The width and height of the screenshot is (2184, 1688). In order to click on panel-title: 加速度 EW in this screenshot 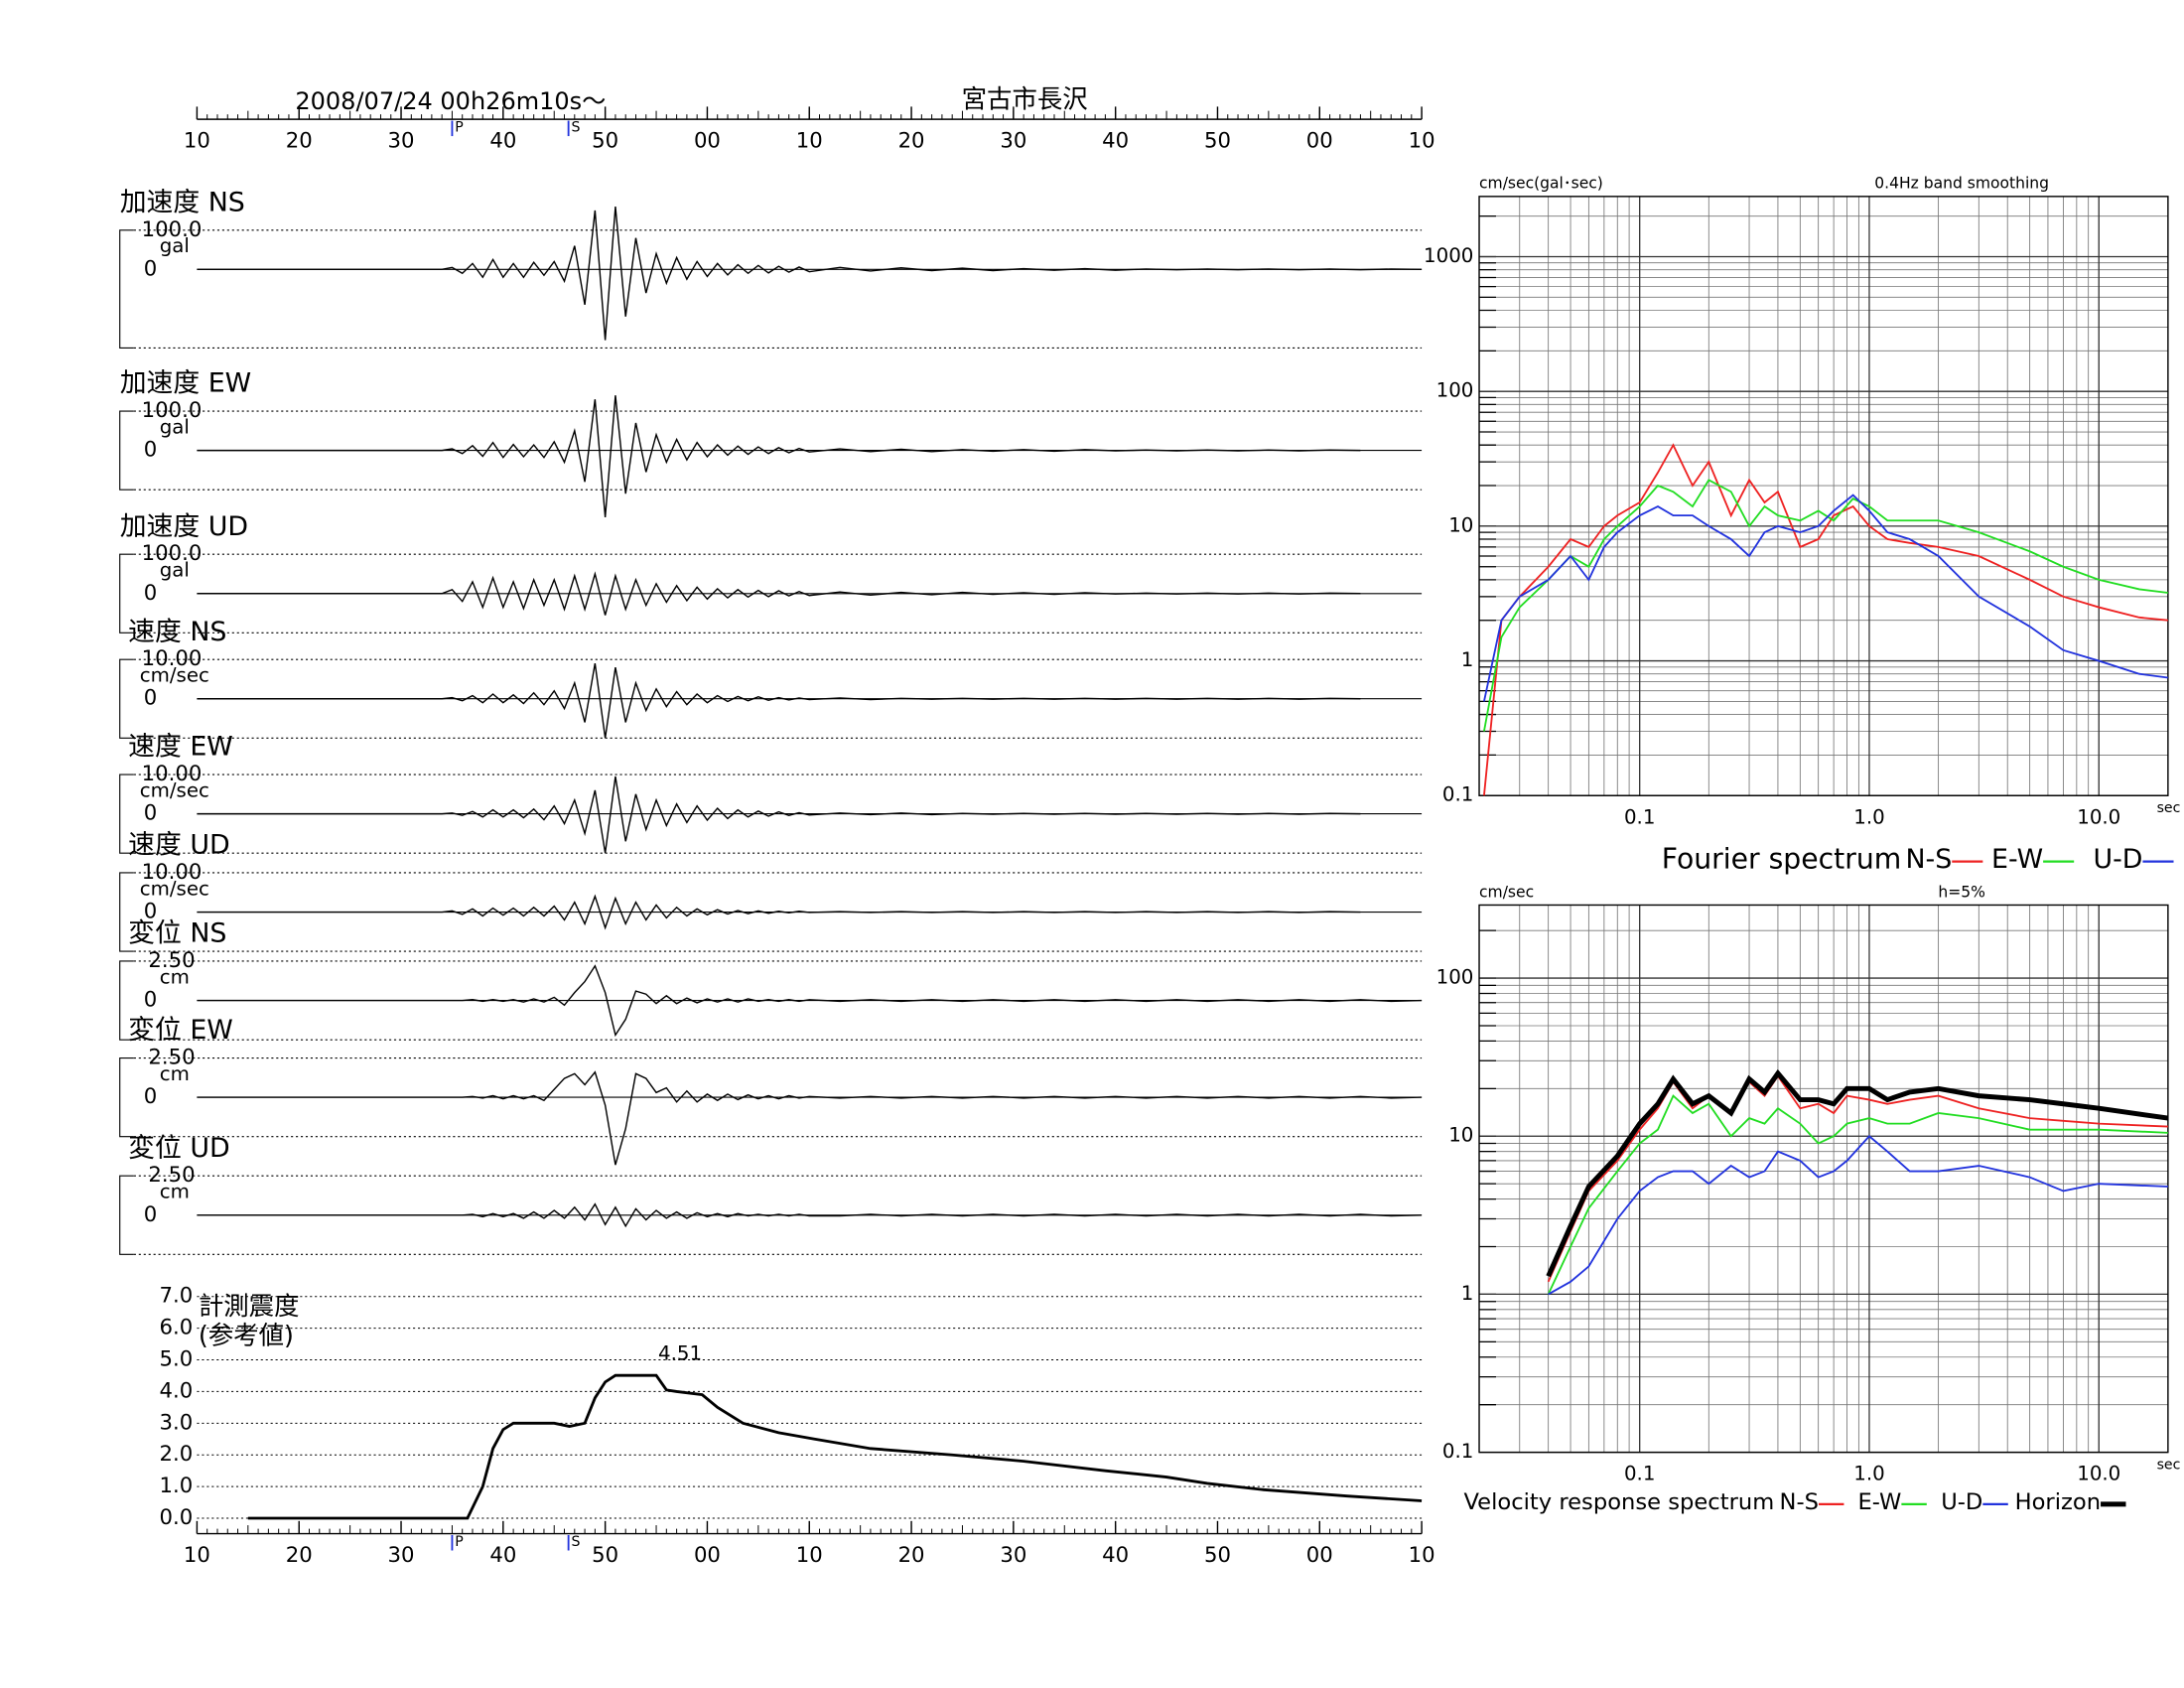, I will do `click(185, 383)`.